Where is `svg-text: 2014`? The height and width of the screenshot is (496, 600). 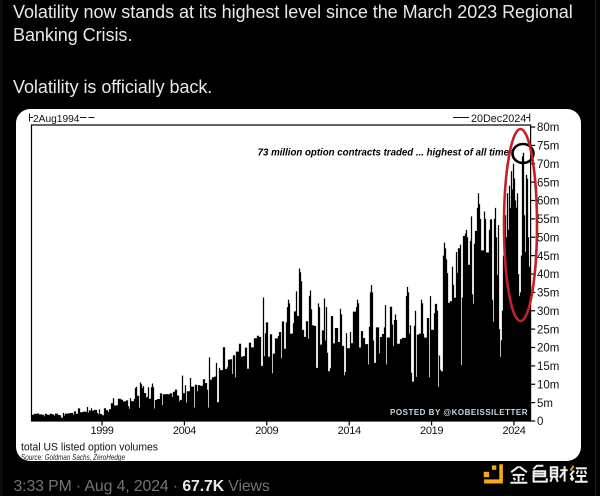
svg-text: 2014 is located at coordinates (349, 431).